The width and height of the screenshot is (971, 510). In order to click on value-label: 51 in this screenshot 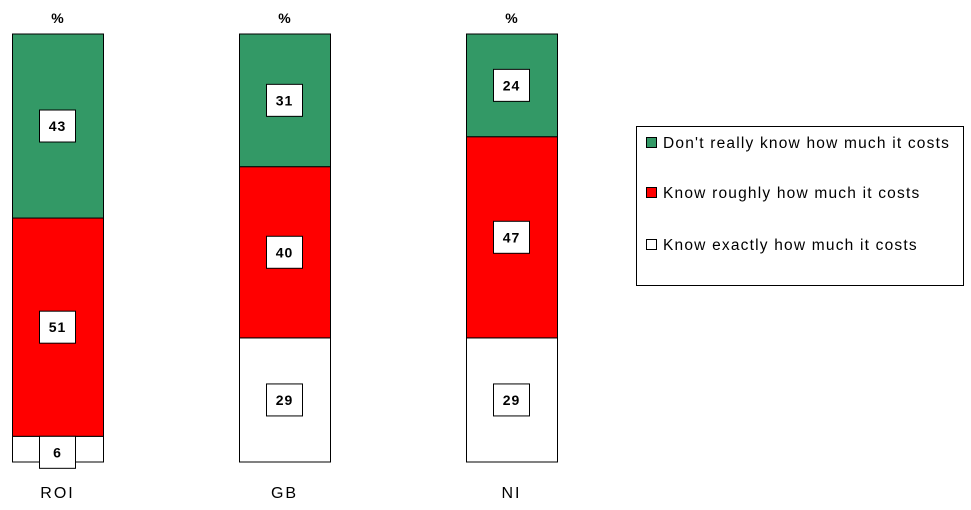, I will do `click(58, 327)`.